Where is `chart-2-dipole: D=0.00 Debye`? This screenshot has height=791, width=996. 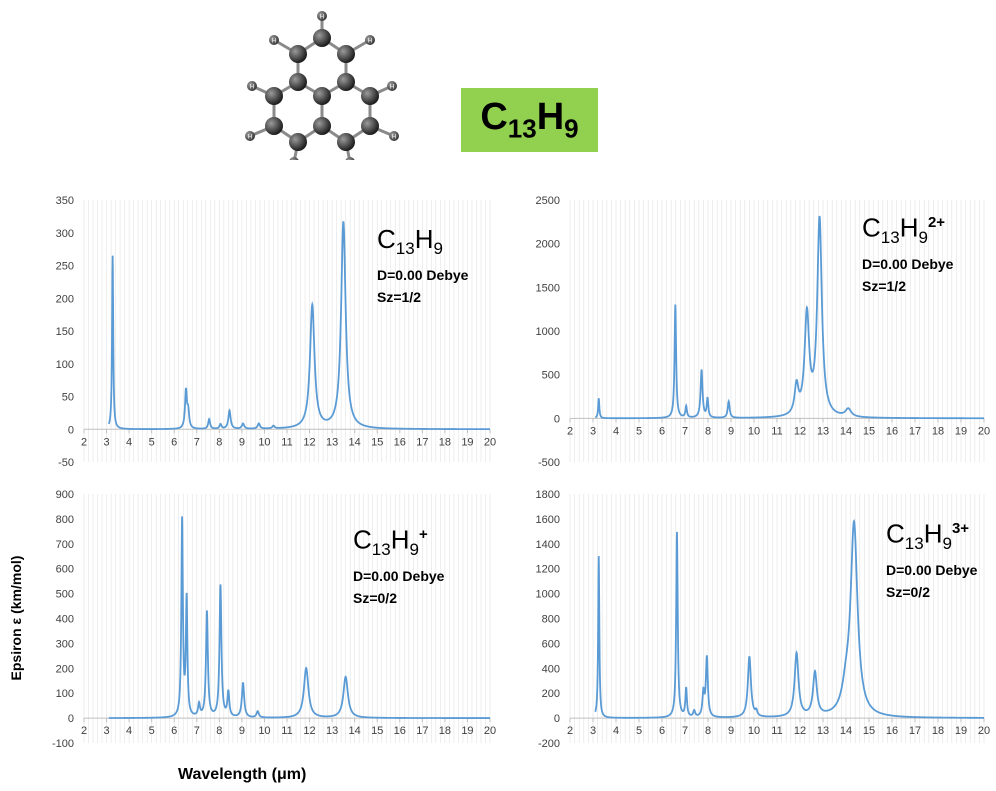 chart-2-dipole: D=0.00 Debye is located at coordinates (908, 263).